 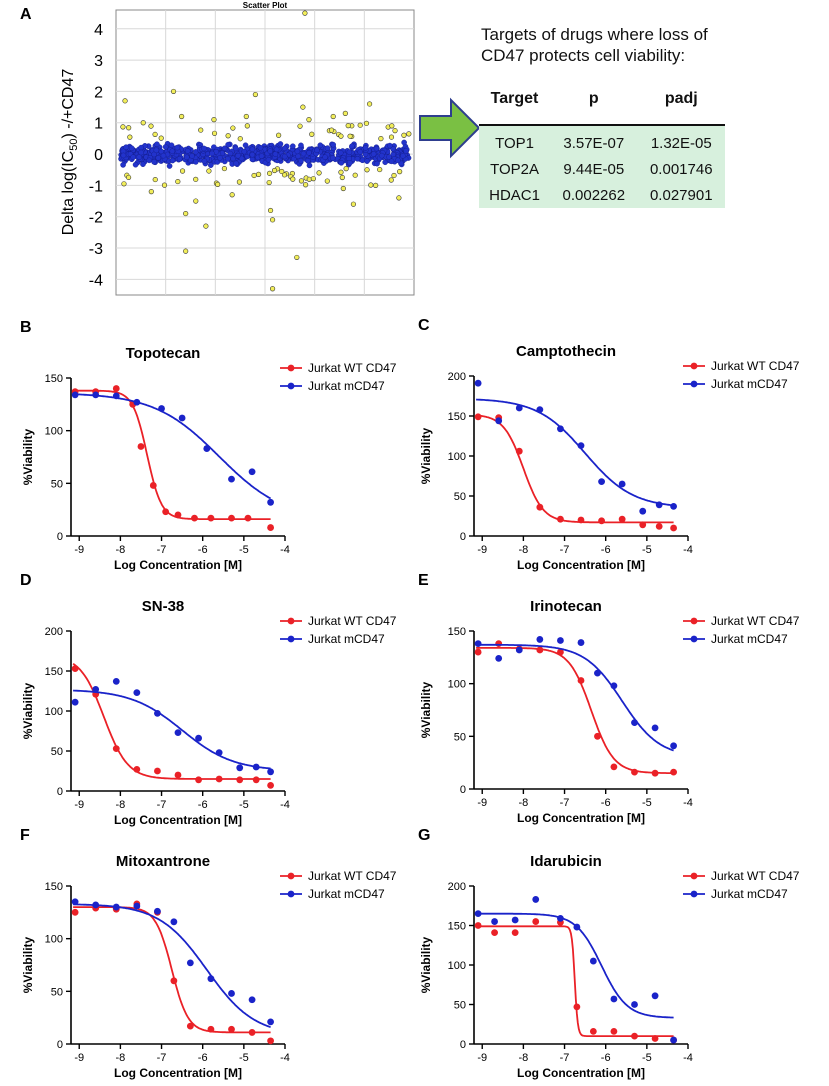 What do you see at coordinates (755, 621) in the screenshot?
I see `legend-label: Jurkat WT CD47` at bounding box center [755, 621].